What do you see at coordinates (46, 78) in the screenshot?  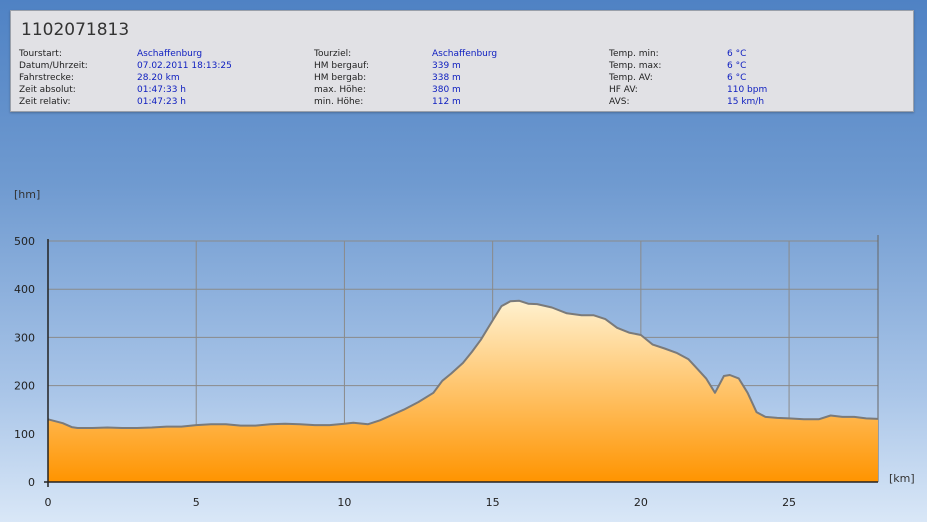 I see `info-label: Fahrstrecke:` at bounding box center [46, 78].